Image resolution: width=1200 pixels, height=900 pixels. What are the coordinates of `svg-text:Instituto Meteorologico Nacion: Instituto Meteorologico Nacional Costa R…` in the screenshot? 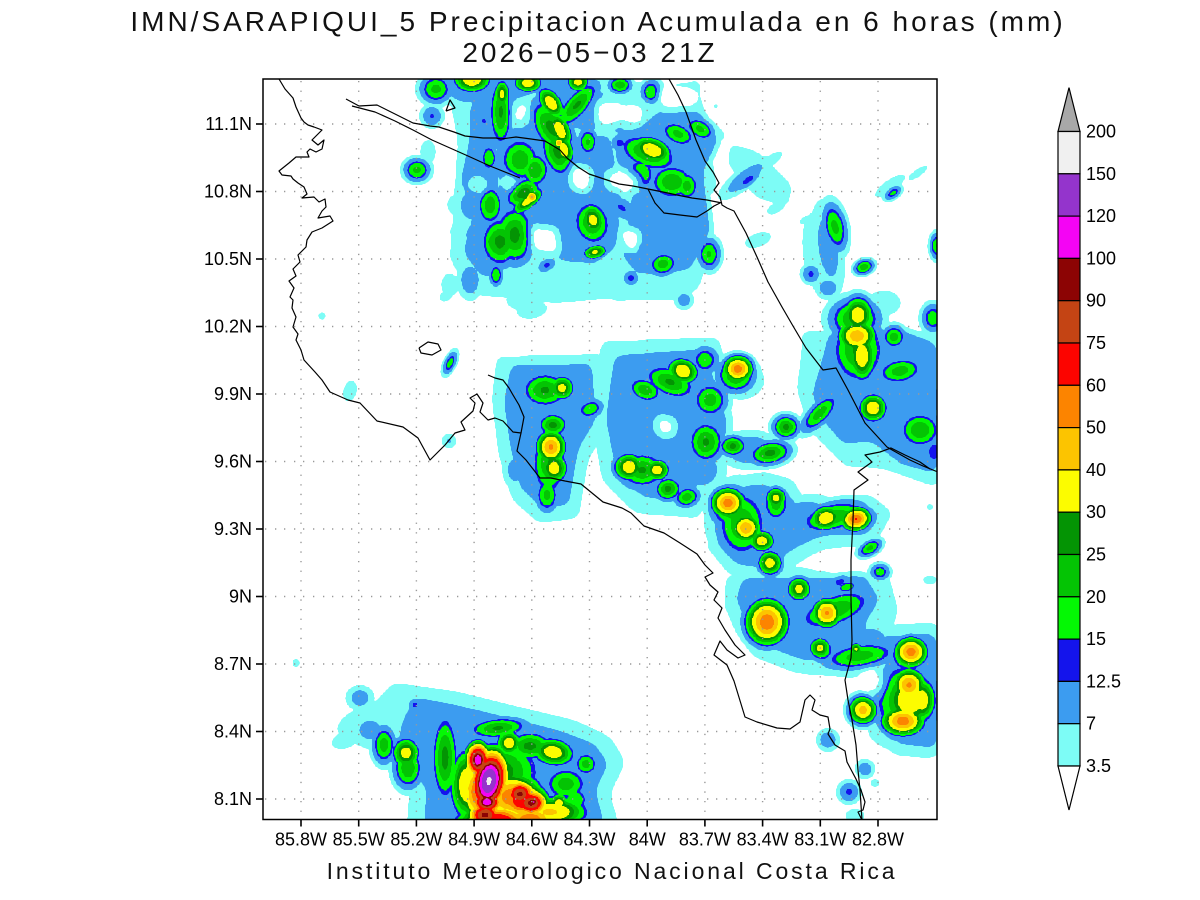 It's located at (612, 871).